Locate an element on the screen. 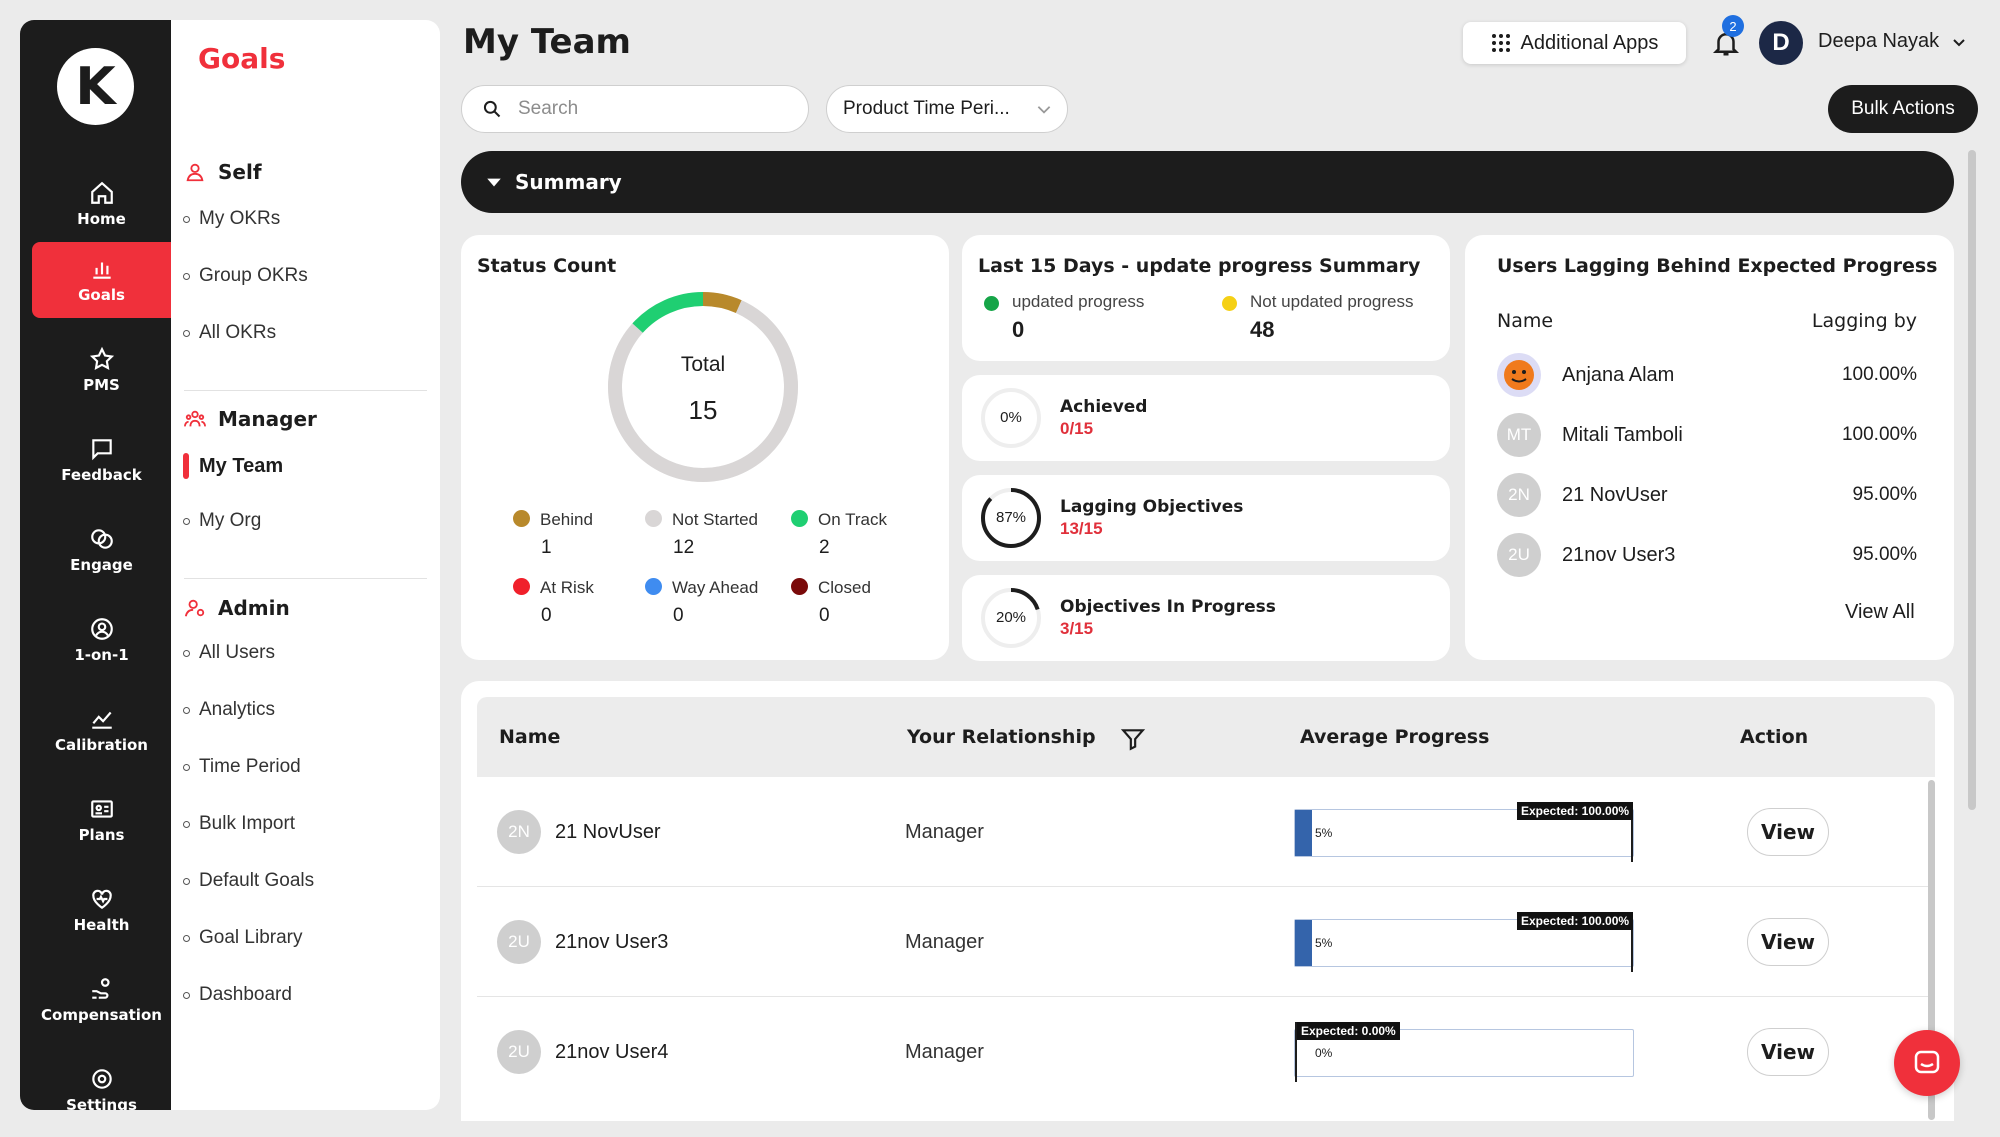  submenu-title: Goals is located at coordinates (242, 58).